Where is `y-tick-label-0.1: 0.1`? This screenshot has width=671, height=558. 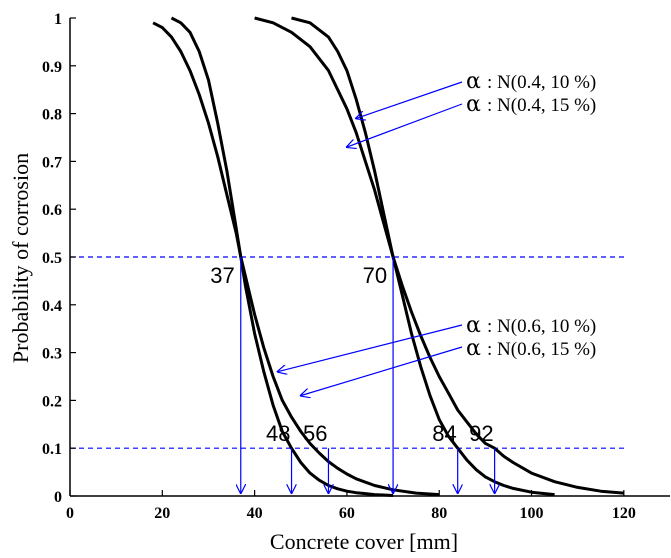 y-tick-label-0.1: 0.1 is located at coordinates (52, 449).